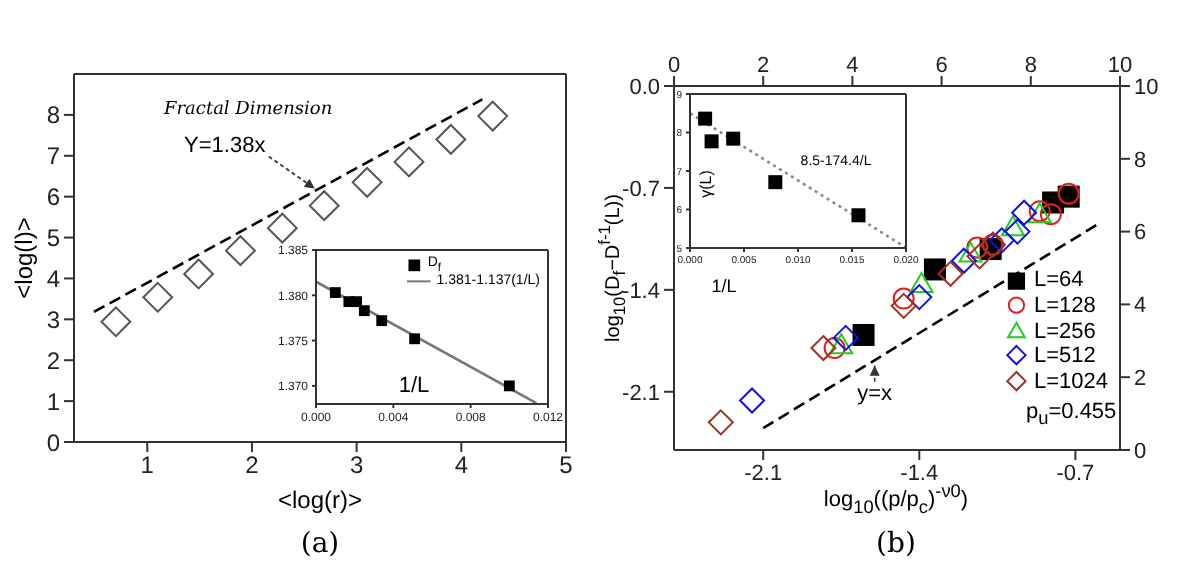  Describe the element at coordinates (356, 465) in the screenshot. I see `x-tick-label: 3` at that location.